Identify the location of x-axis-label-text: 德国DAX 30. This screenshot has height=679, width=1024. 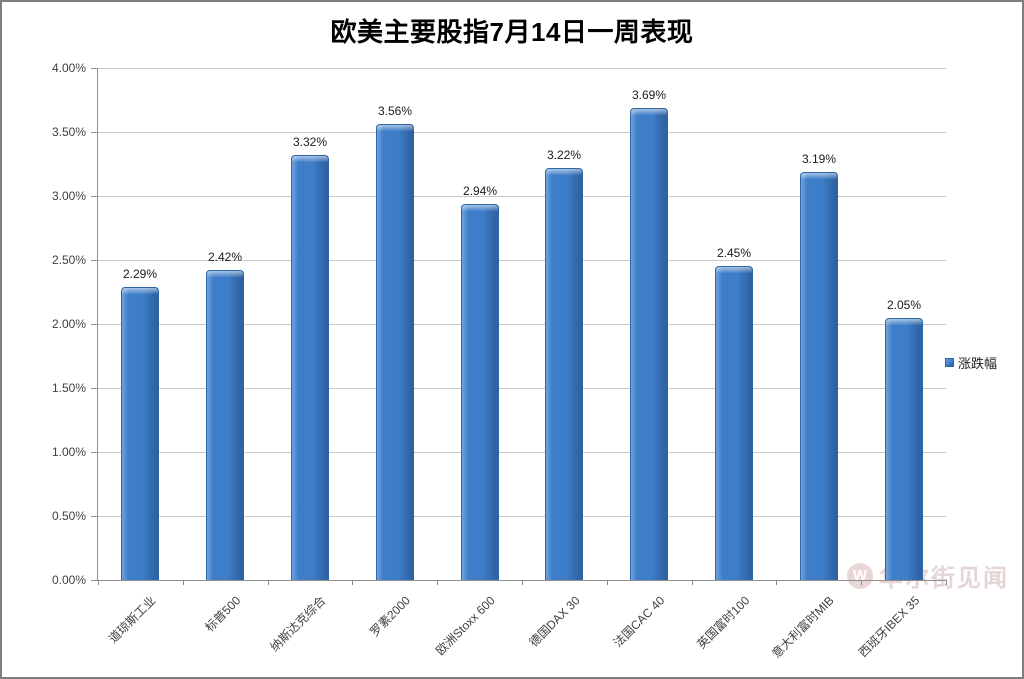
(554, 621).